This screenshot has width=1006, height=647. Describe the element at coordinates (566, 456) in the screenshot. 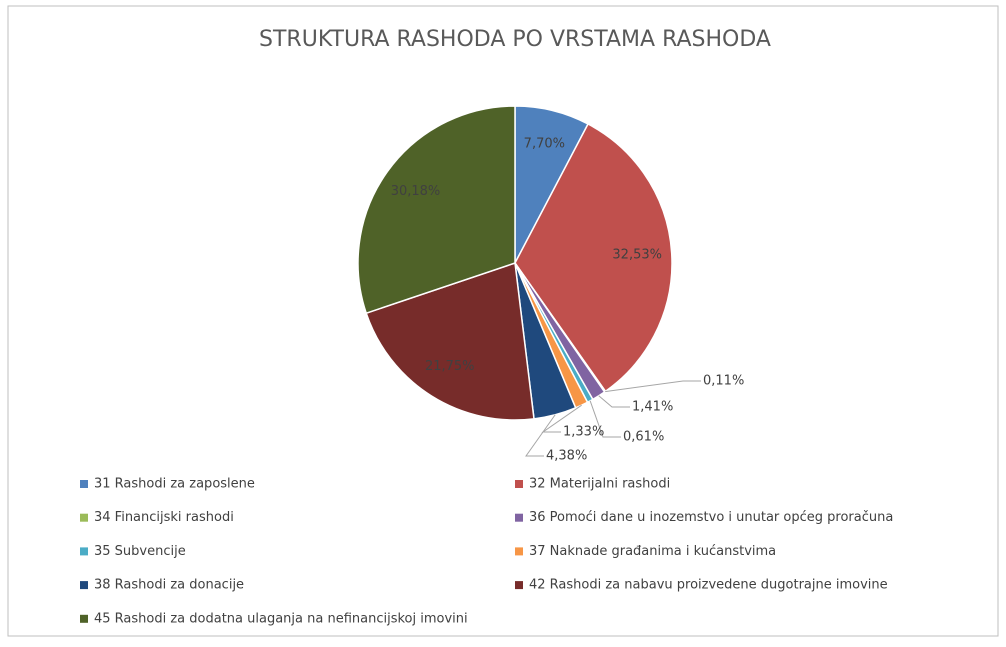

I see `data-label: 4,38%` at that location.